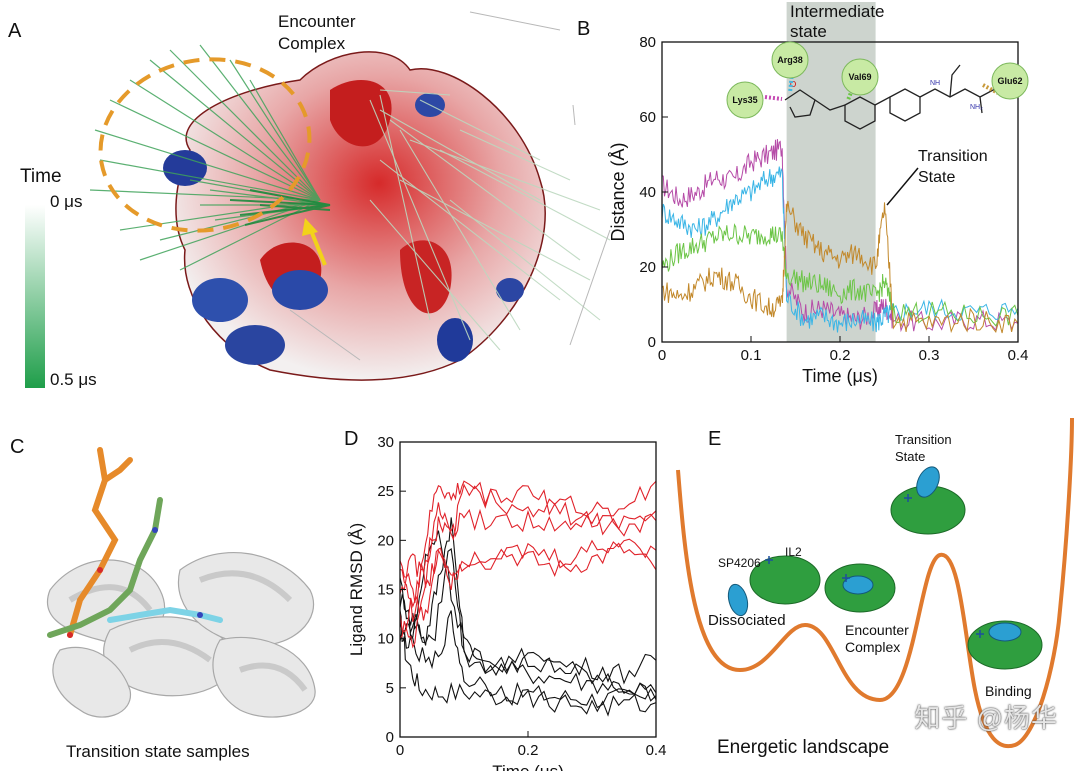 The width and height of the screenshot is (1080, 771). Describe the element at coordinates (937, 177) in the screenshot. I see `transition-label-2: State` at that location.